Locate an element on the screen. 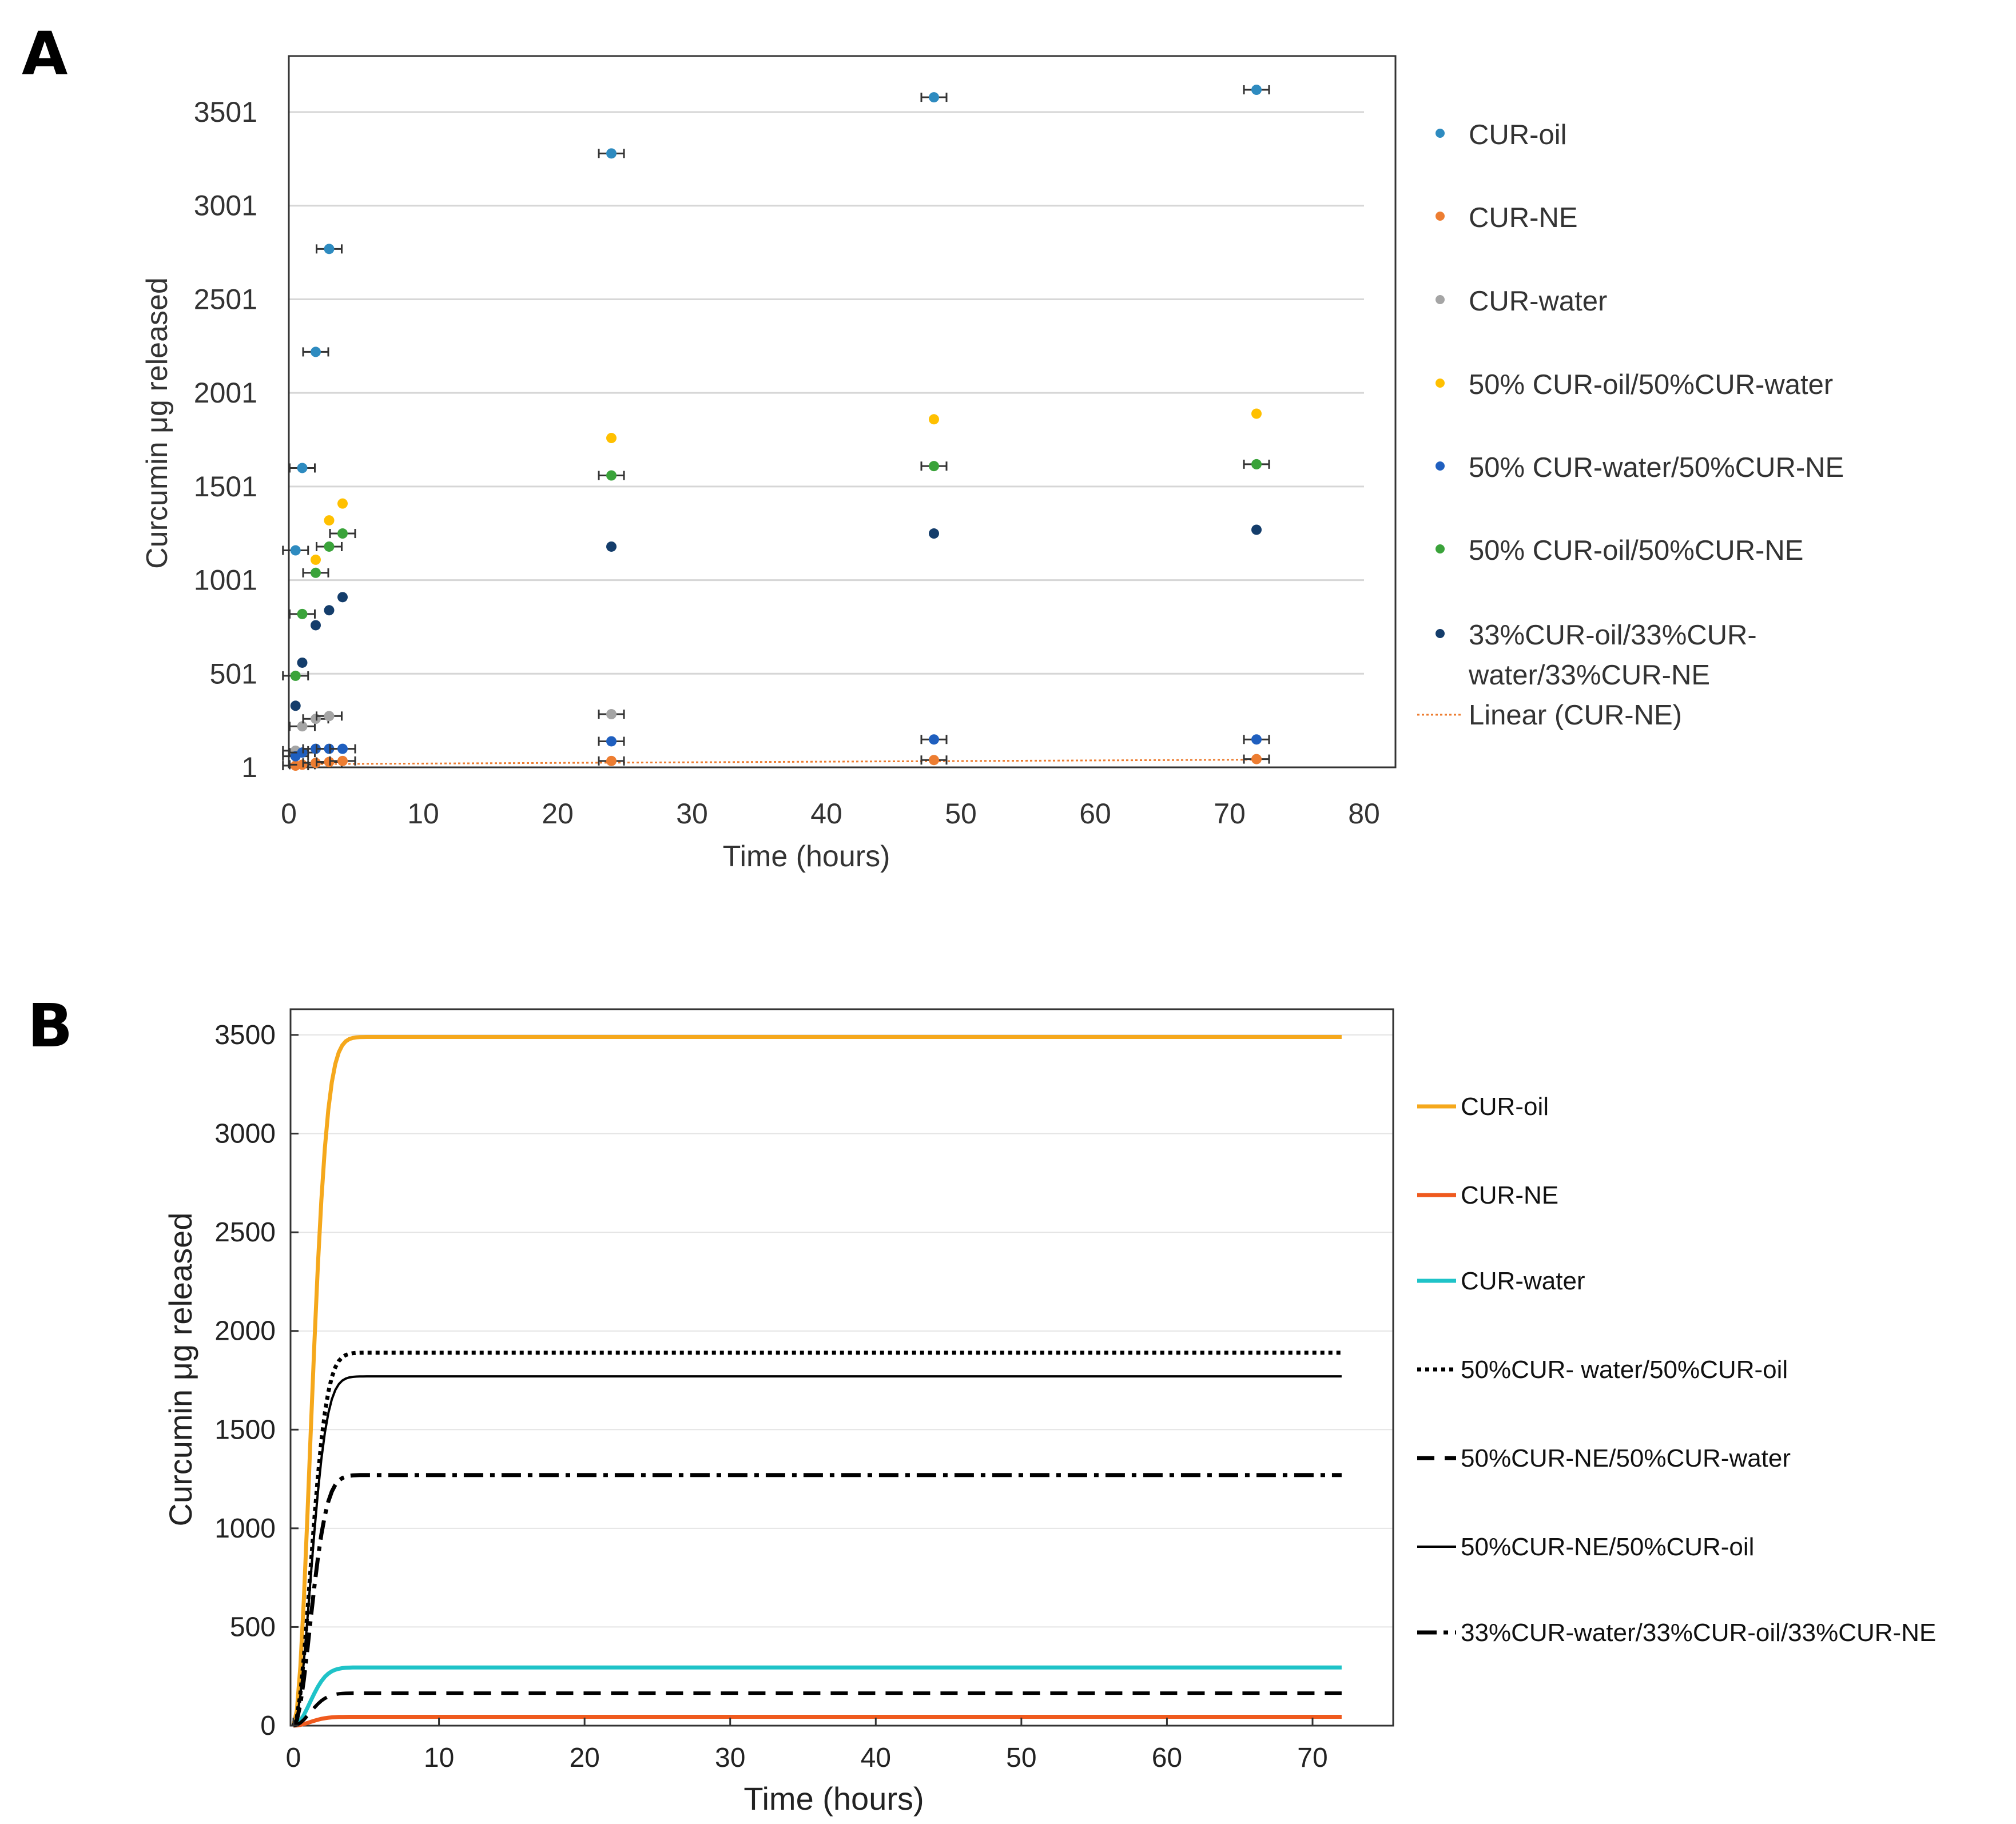 Image resolution: width=2016 pixels, height=1824 pixels. panel-a-y-tick-label: 3501 is located at coordinates (225, 112).